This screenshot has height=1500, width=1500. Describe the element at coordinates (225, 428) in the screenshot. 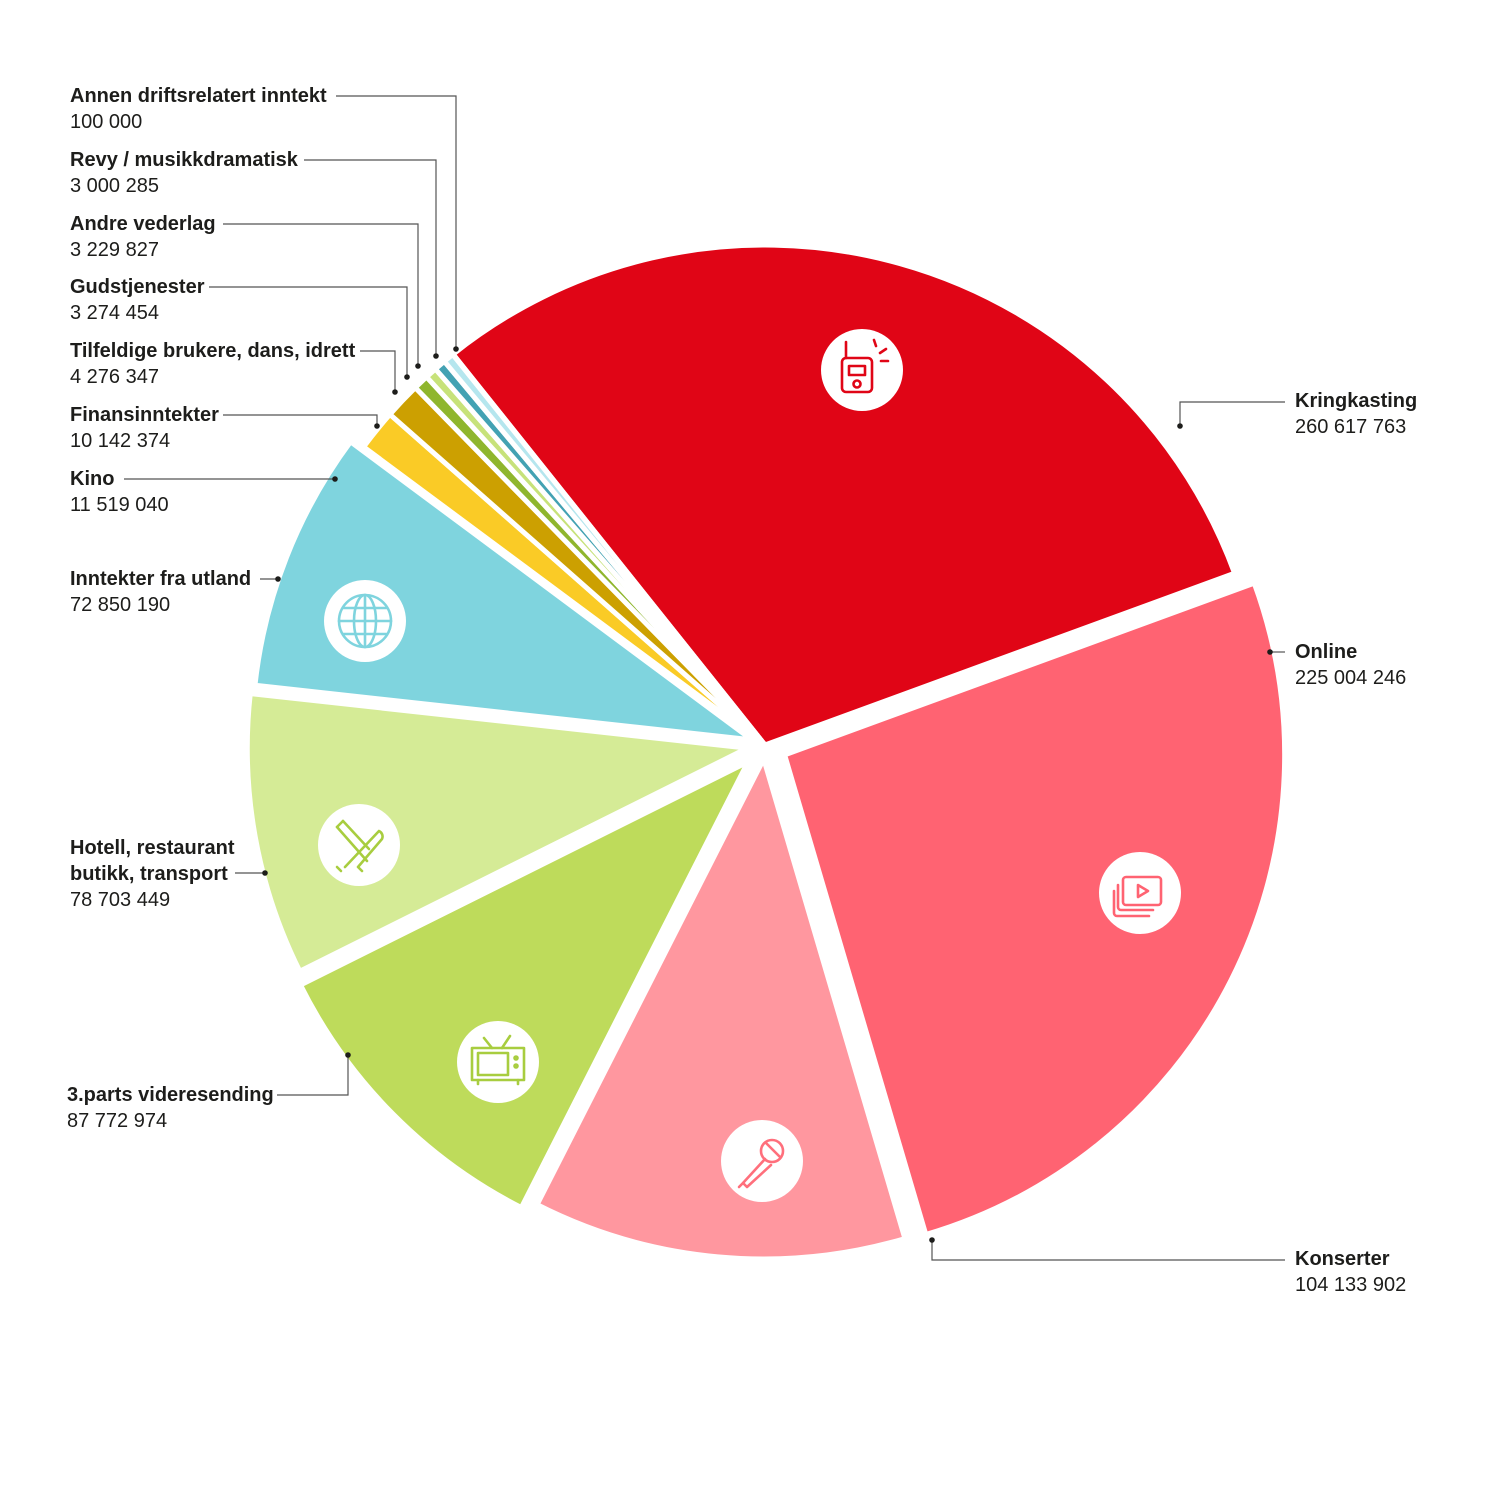

I see `label-finansinntekter: Finansinntekter 10 142 374` at that location.